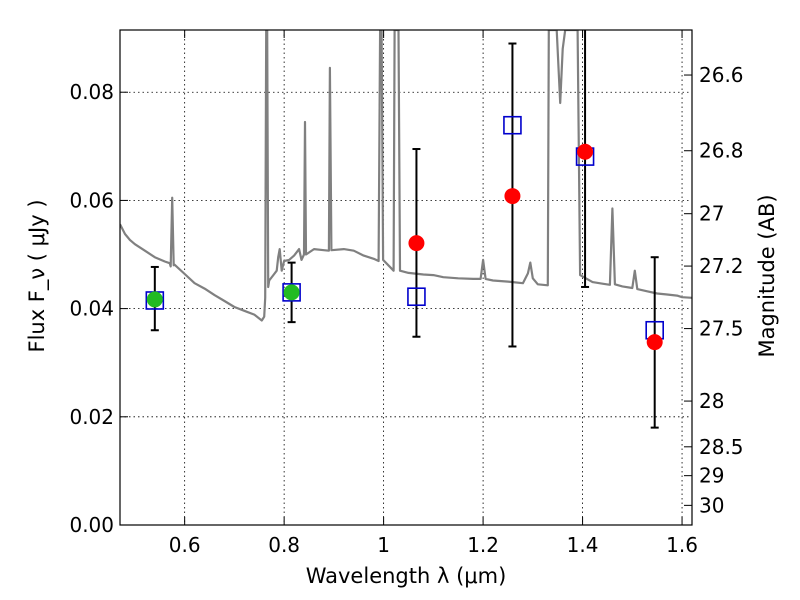  Describe the element at coordinates (711, 476) in the screenshot. I see `magnitude-tick-label: 29` at that location.